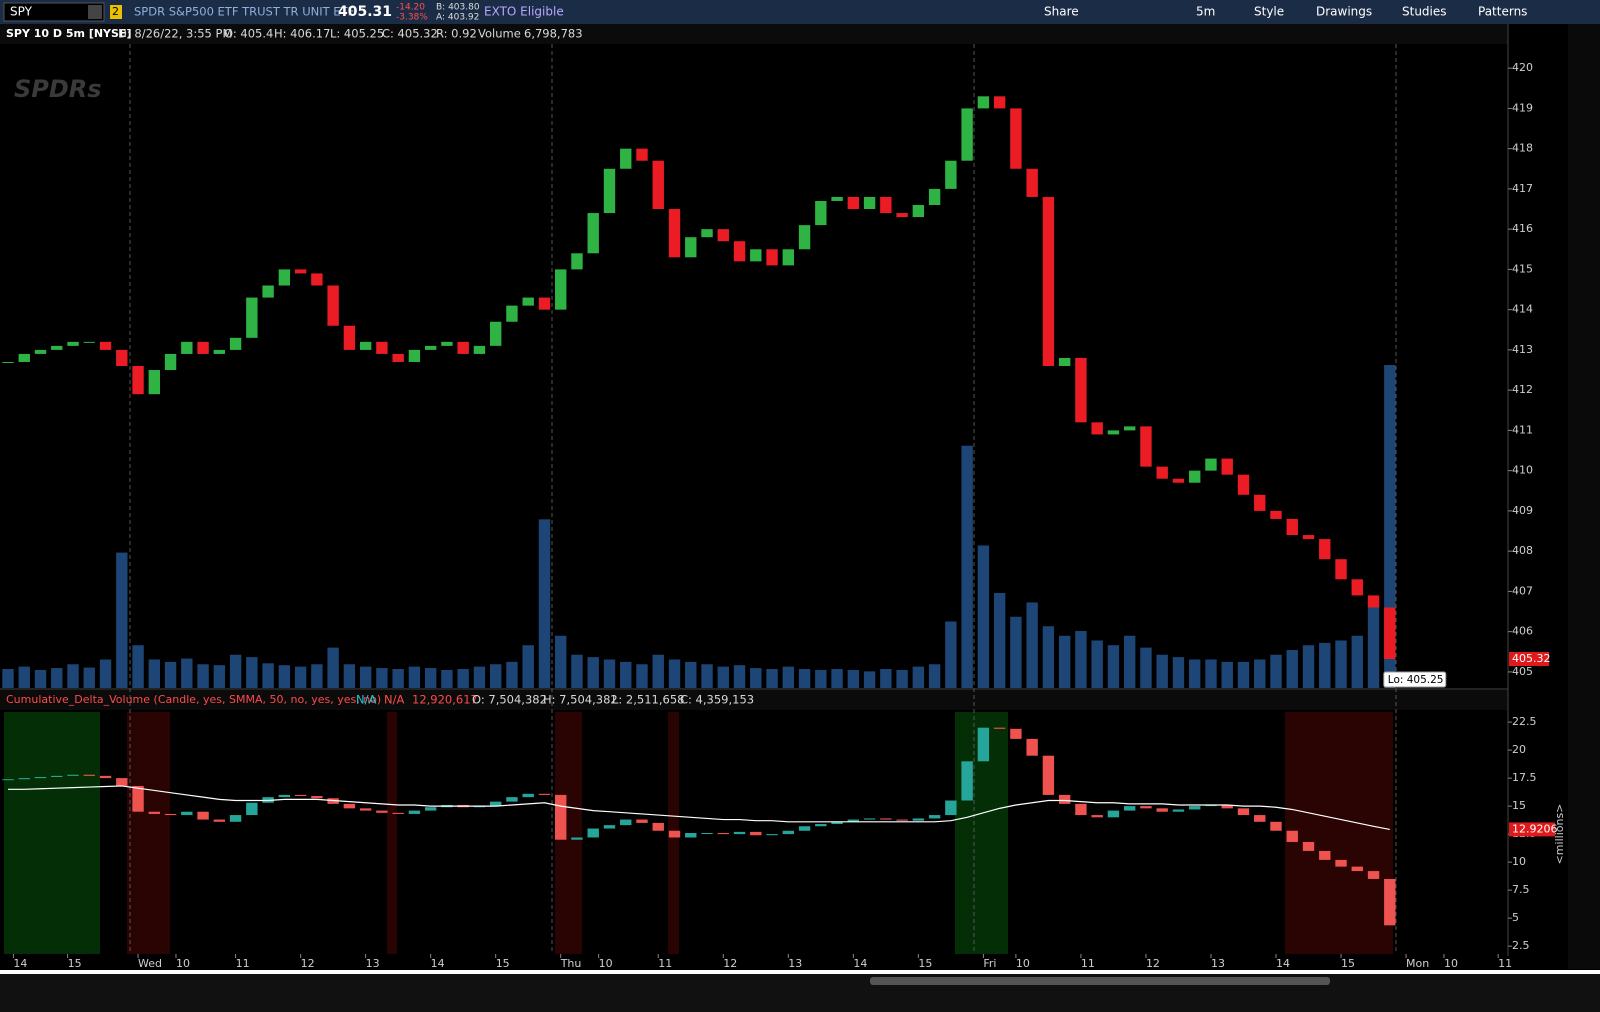 This screenshot has width=1600, height=1012. Describe the element at coordinates (1344, 12) in the screenshot. I see `button: Drawings` at that location.